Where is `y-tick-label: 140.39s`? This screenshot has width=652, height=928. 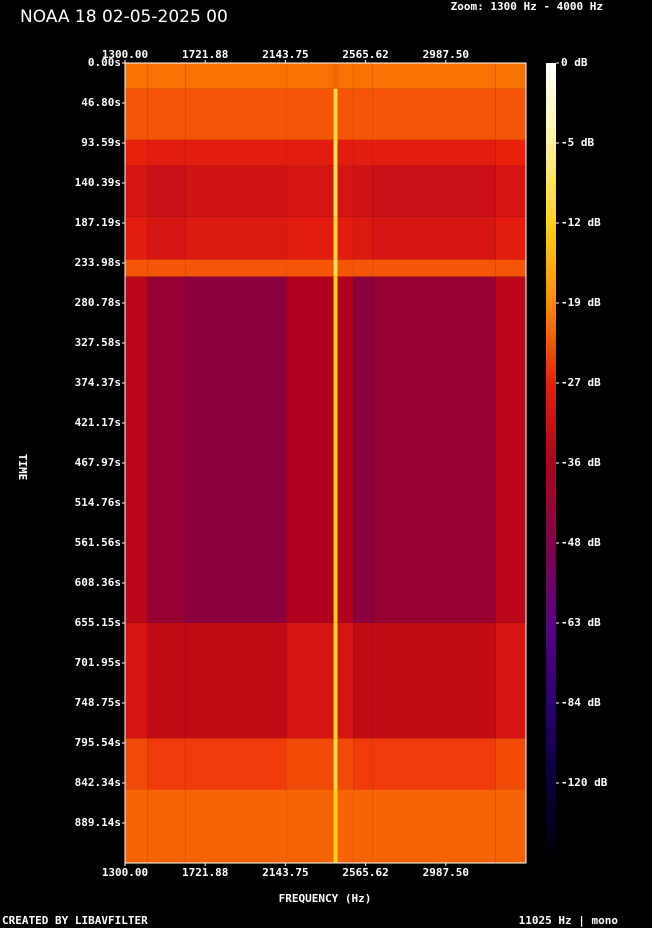
y-tick-label: 140.39s is located at coordinates (98, 182).